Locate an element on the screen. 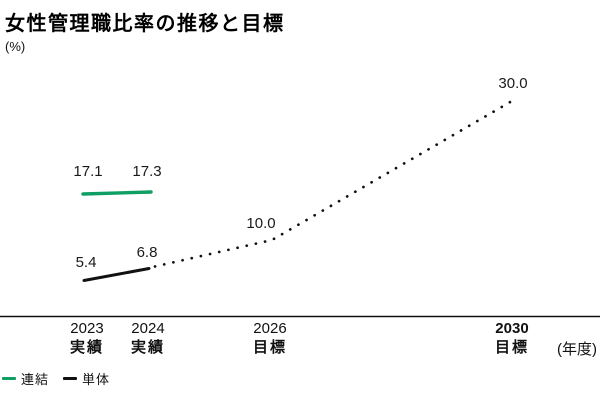 This screenshot has width=600, height=403. x-tick-2024: 2024 実績 is located at coordinates (148, 338).